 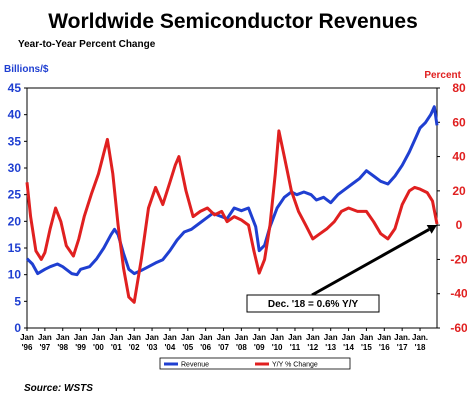 What do you see at coordinates (459, 88) in the screenshot?
I see `right-tick-label: 80` at bounding box center [459, 88].